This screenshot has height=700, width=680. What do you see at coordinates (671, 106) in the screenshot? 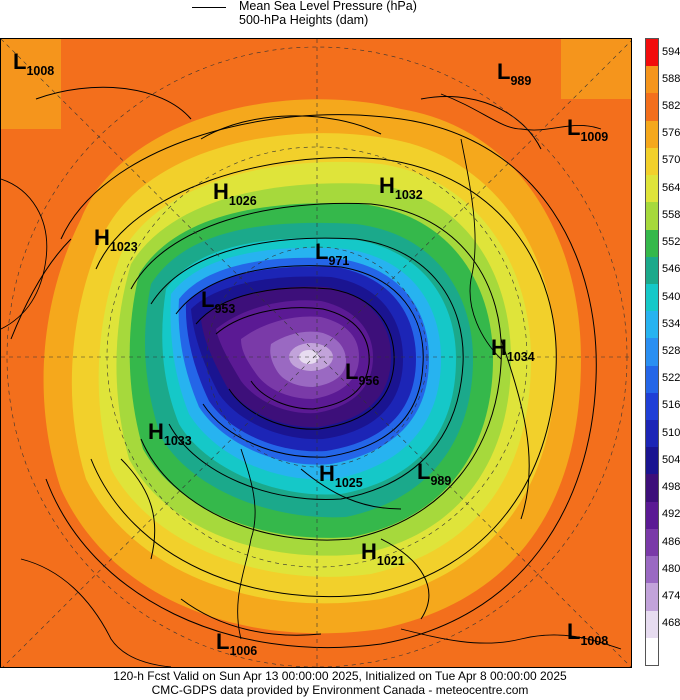
I see `colorbar-tick-label: 582` at bounding box center [671, 106].